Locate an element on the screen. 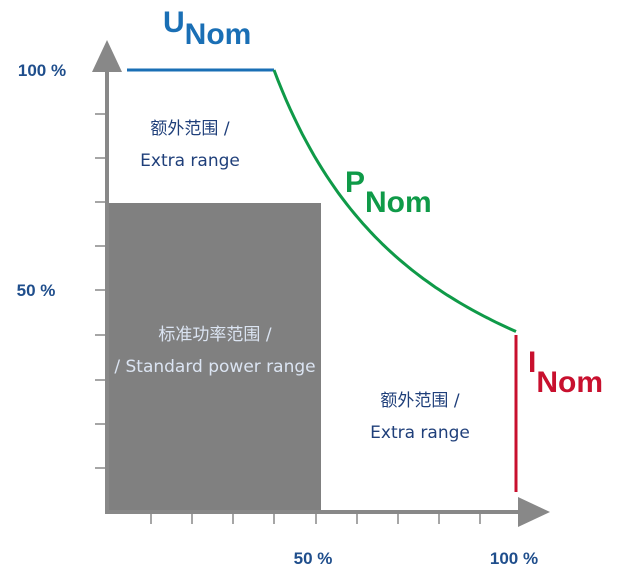 The image size is (621, 570). y-label: 100 % is located at coordinates (42, 70).